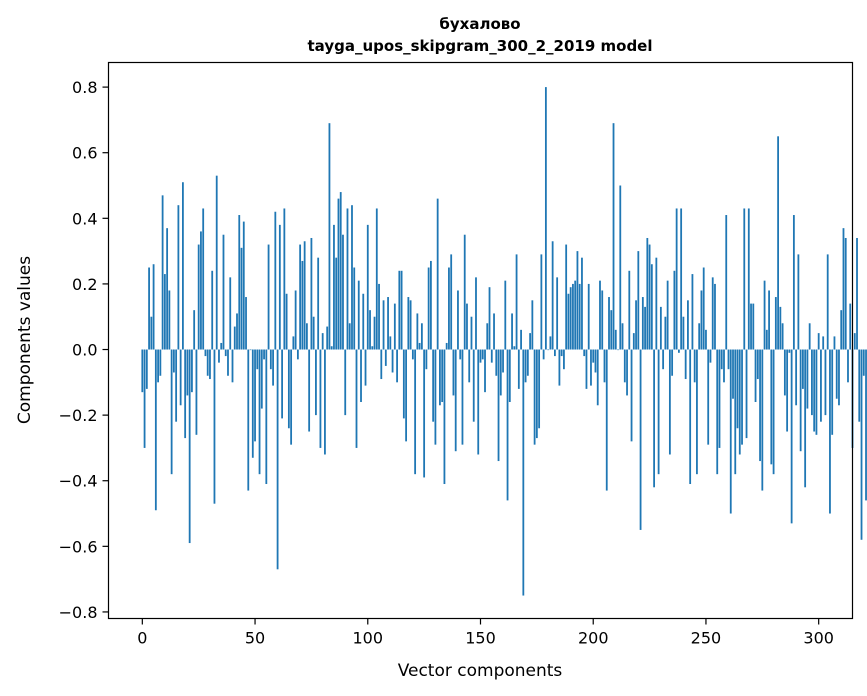  What do you see at coordinates (255, 638) in the screenshot?
I see `x-tick-label: 50` at bounding box center [255, 638].